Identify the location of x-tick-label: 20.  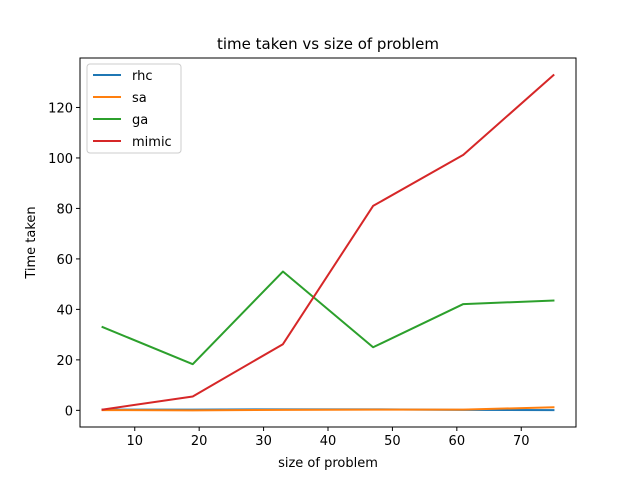
(199, 441).